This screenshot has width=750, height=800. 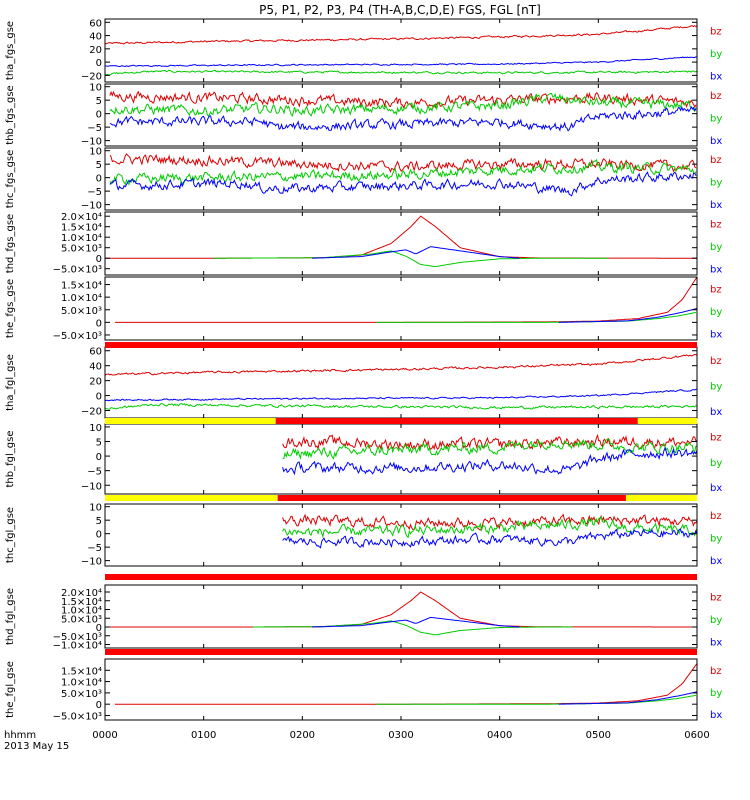 What do you see at coordinates (77, 646) in the screenshot?
I see `y-tick-label: −1.0×10⁴` at bounding box center [77, 646].